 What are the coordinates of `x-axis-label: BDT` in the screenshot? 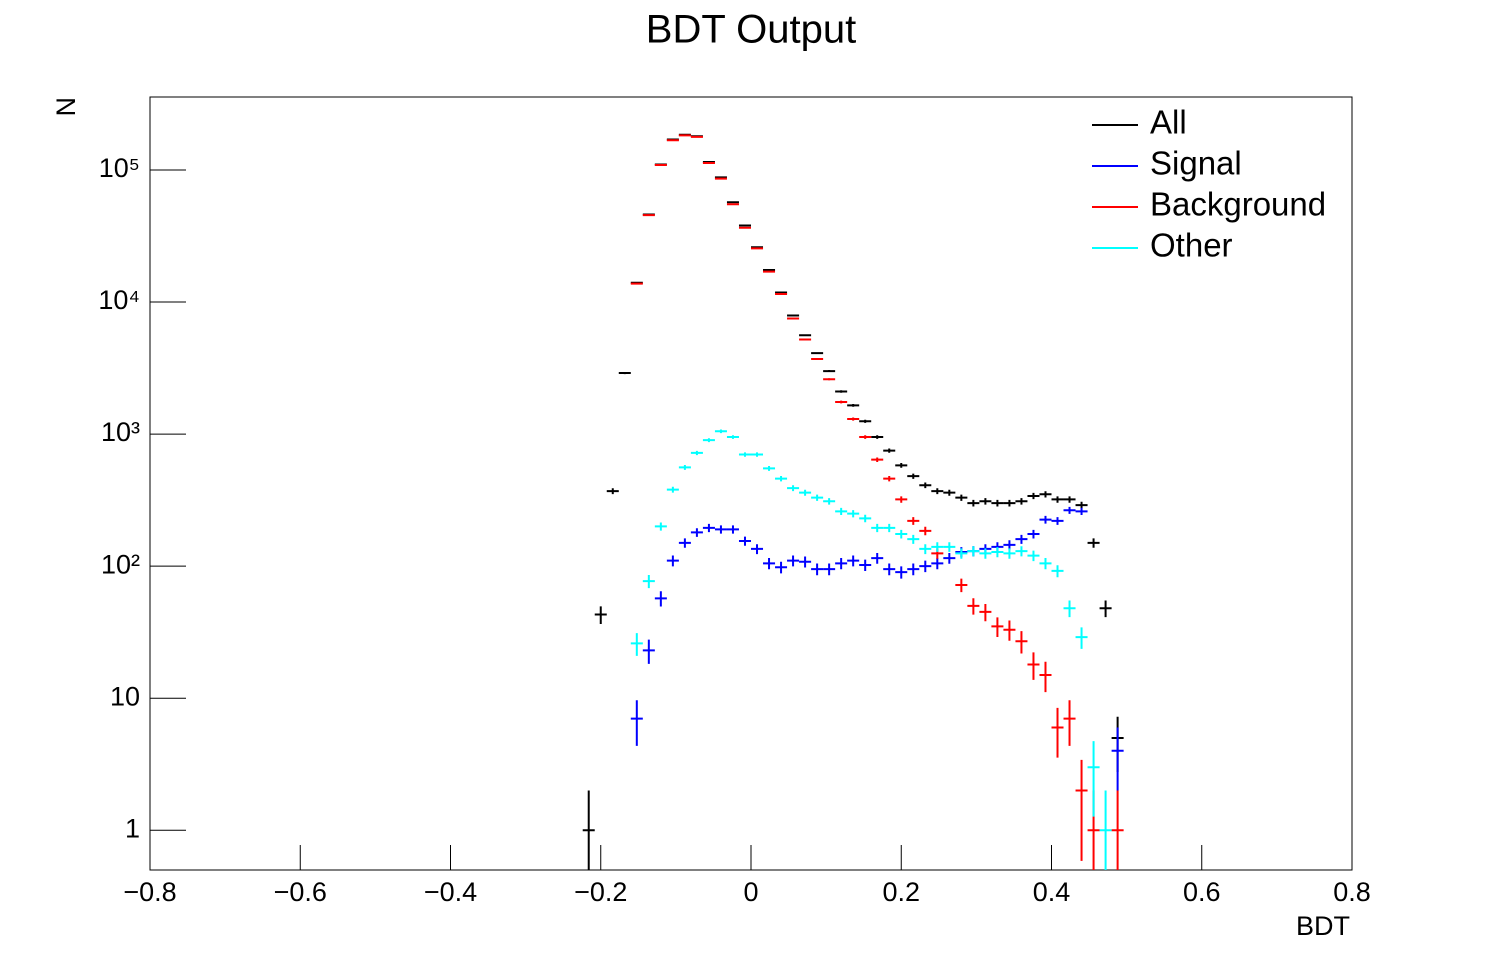 It's located at (1323, 926).